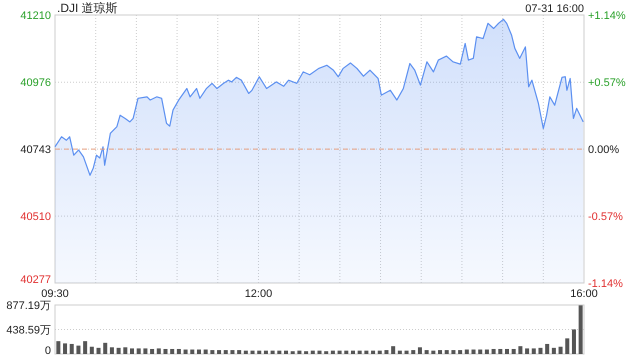  Describe the element at coordinates (607, 83) in the screenshot. I see `y2-tick-label: +0.57%` at that location.